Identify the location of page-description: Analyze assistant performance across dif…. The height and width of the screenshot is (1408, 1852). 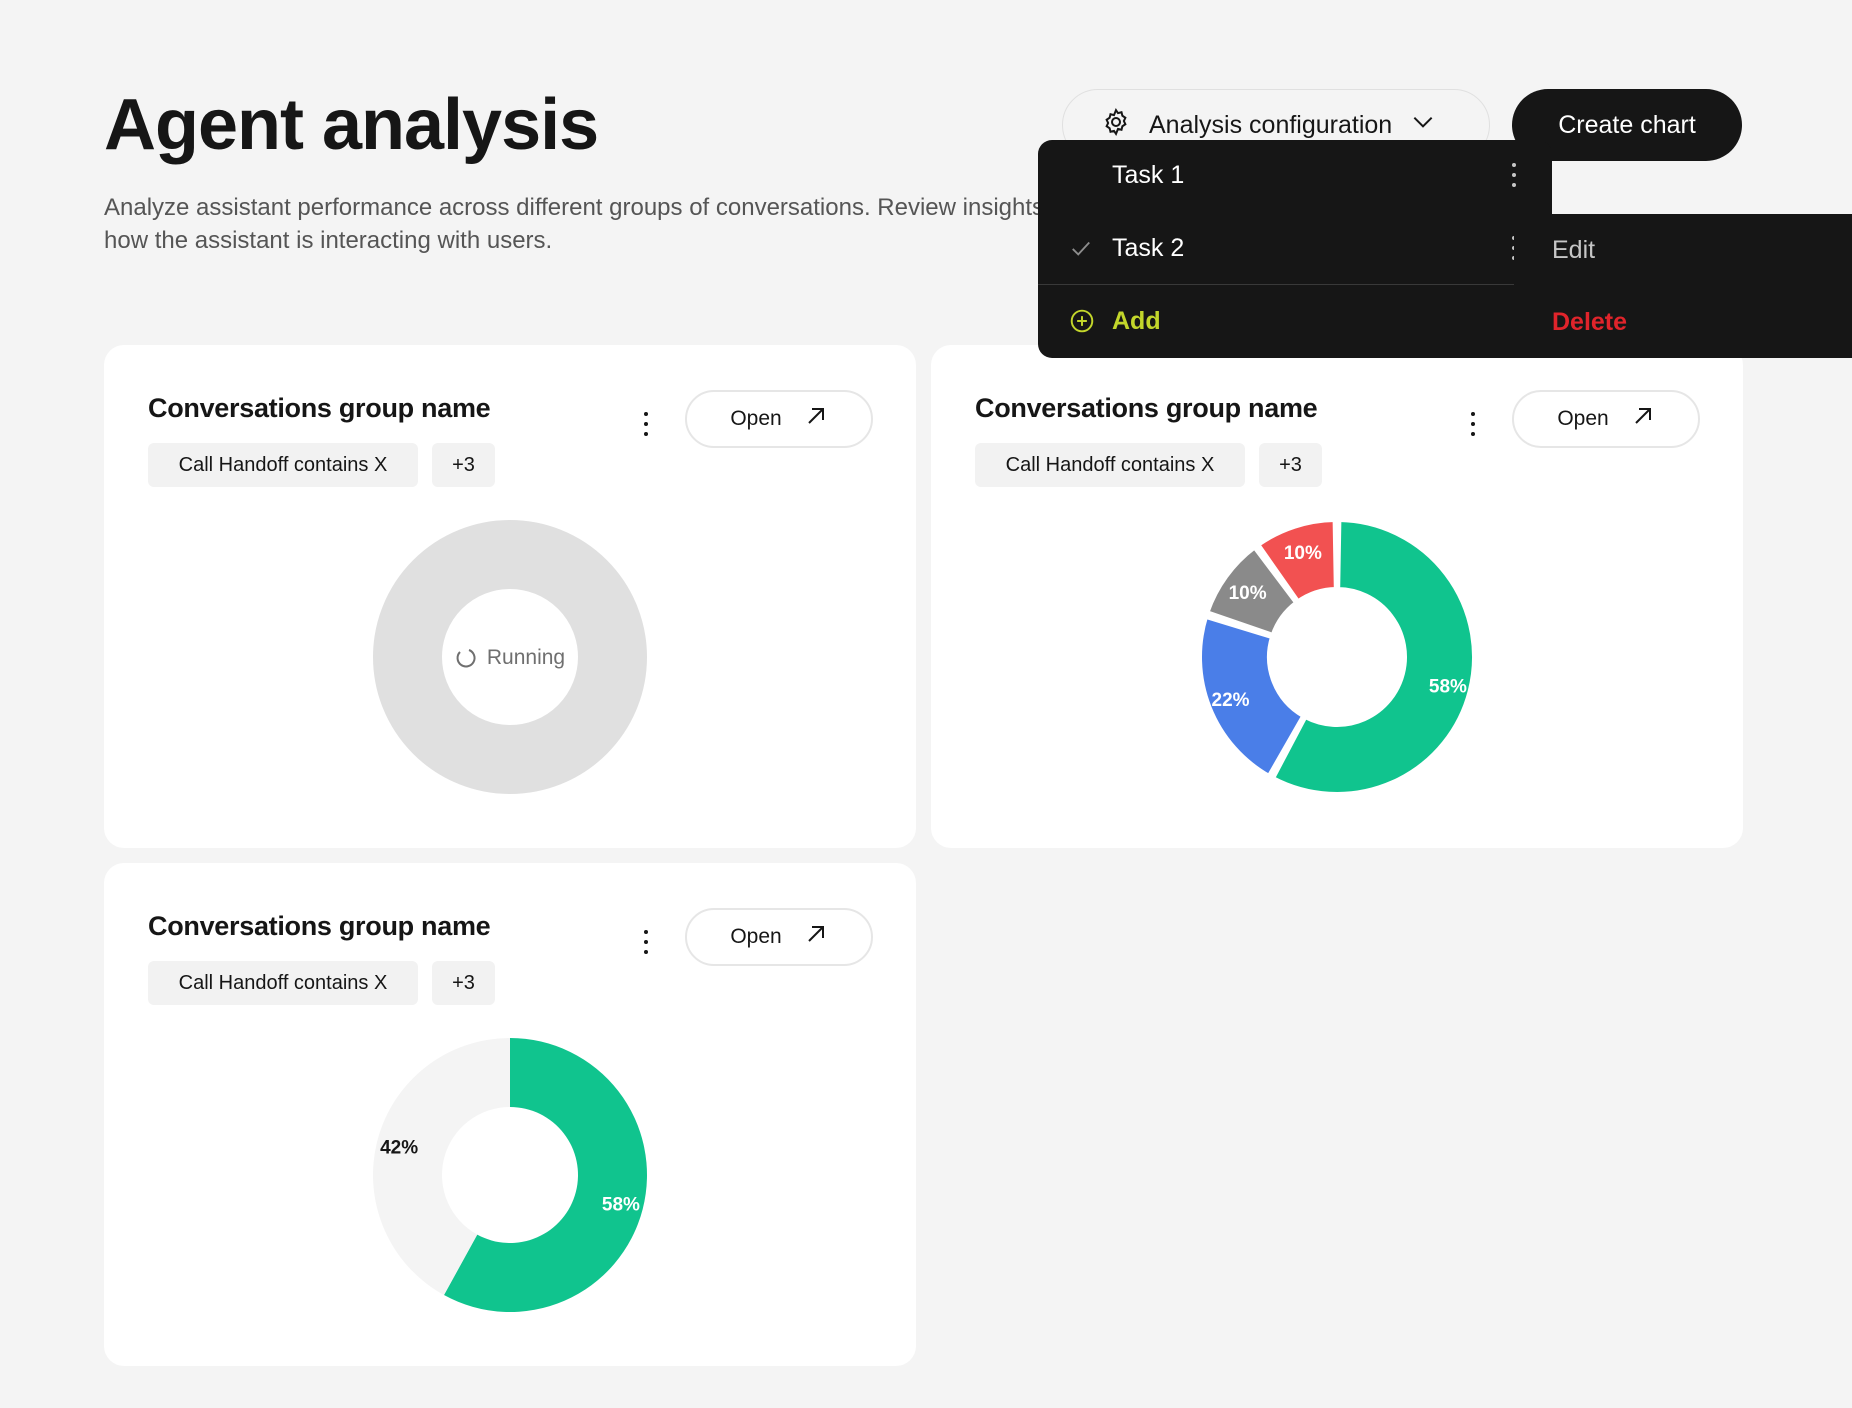
(651, 224).